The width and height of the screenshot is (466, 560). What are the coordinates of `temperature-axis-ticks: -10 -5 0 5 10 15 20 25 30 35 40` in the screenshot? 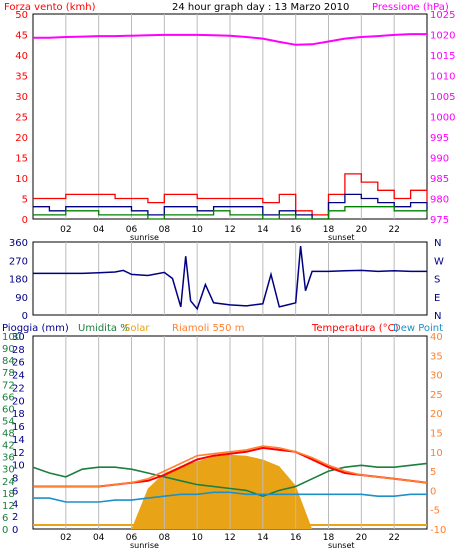 It's located at (438, 434).